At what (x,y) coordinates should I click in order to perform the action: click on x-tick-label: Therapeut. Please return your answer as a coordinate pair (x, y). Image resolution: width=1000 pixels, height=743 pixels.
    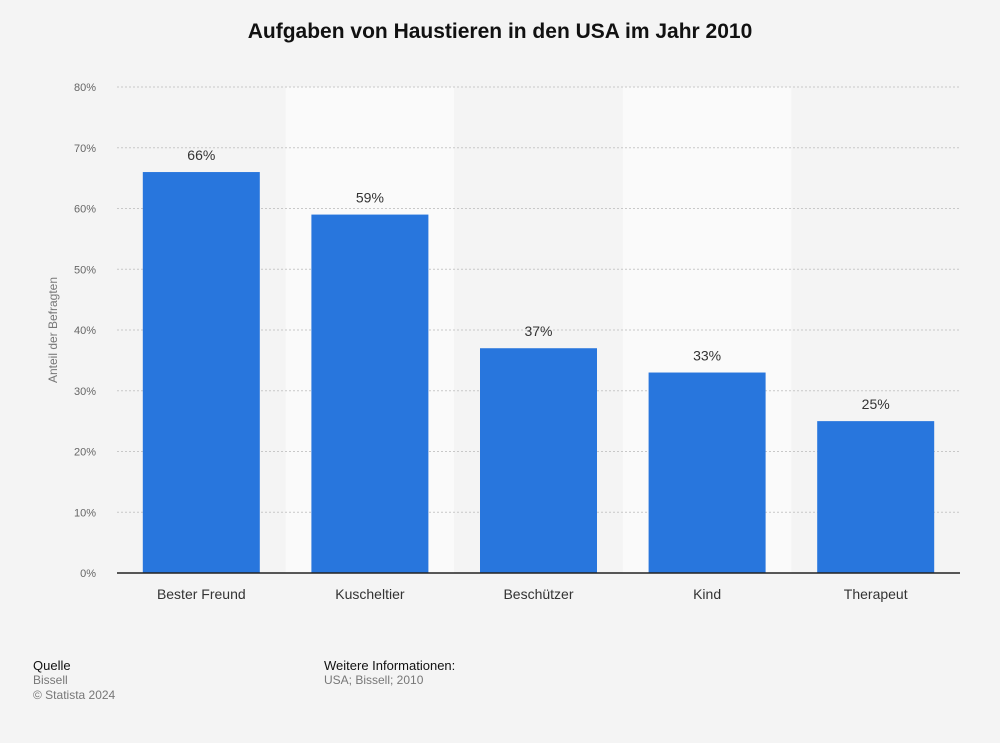
    Looking at the image, I should click on (876, 594).